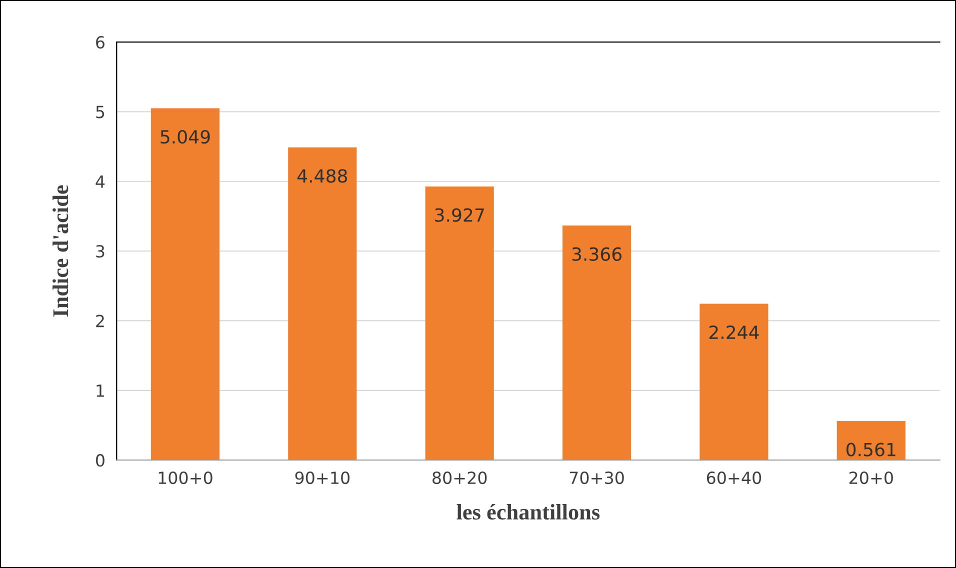 The height and width of the screenshot is (568, 956). Describe the element at coordinates (100, 390) in the screenshot. I see `y-tick-label: 1` at that location.